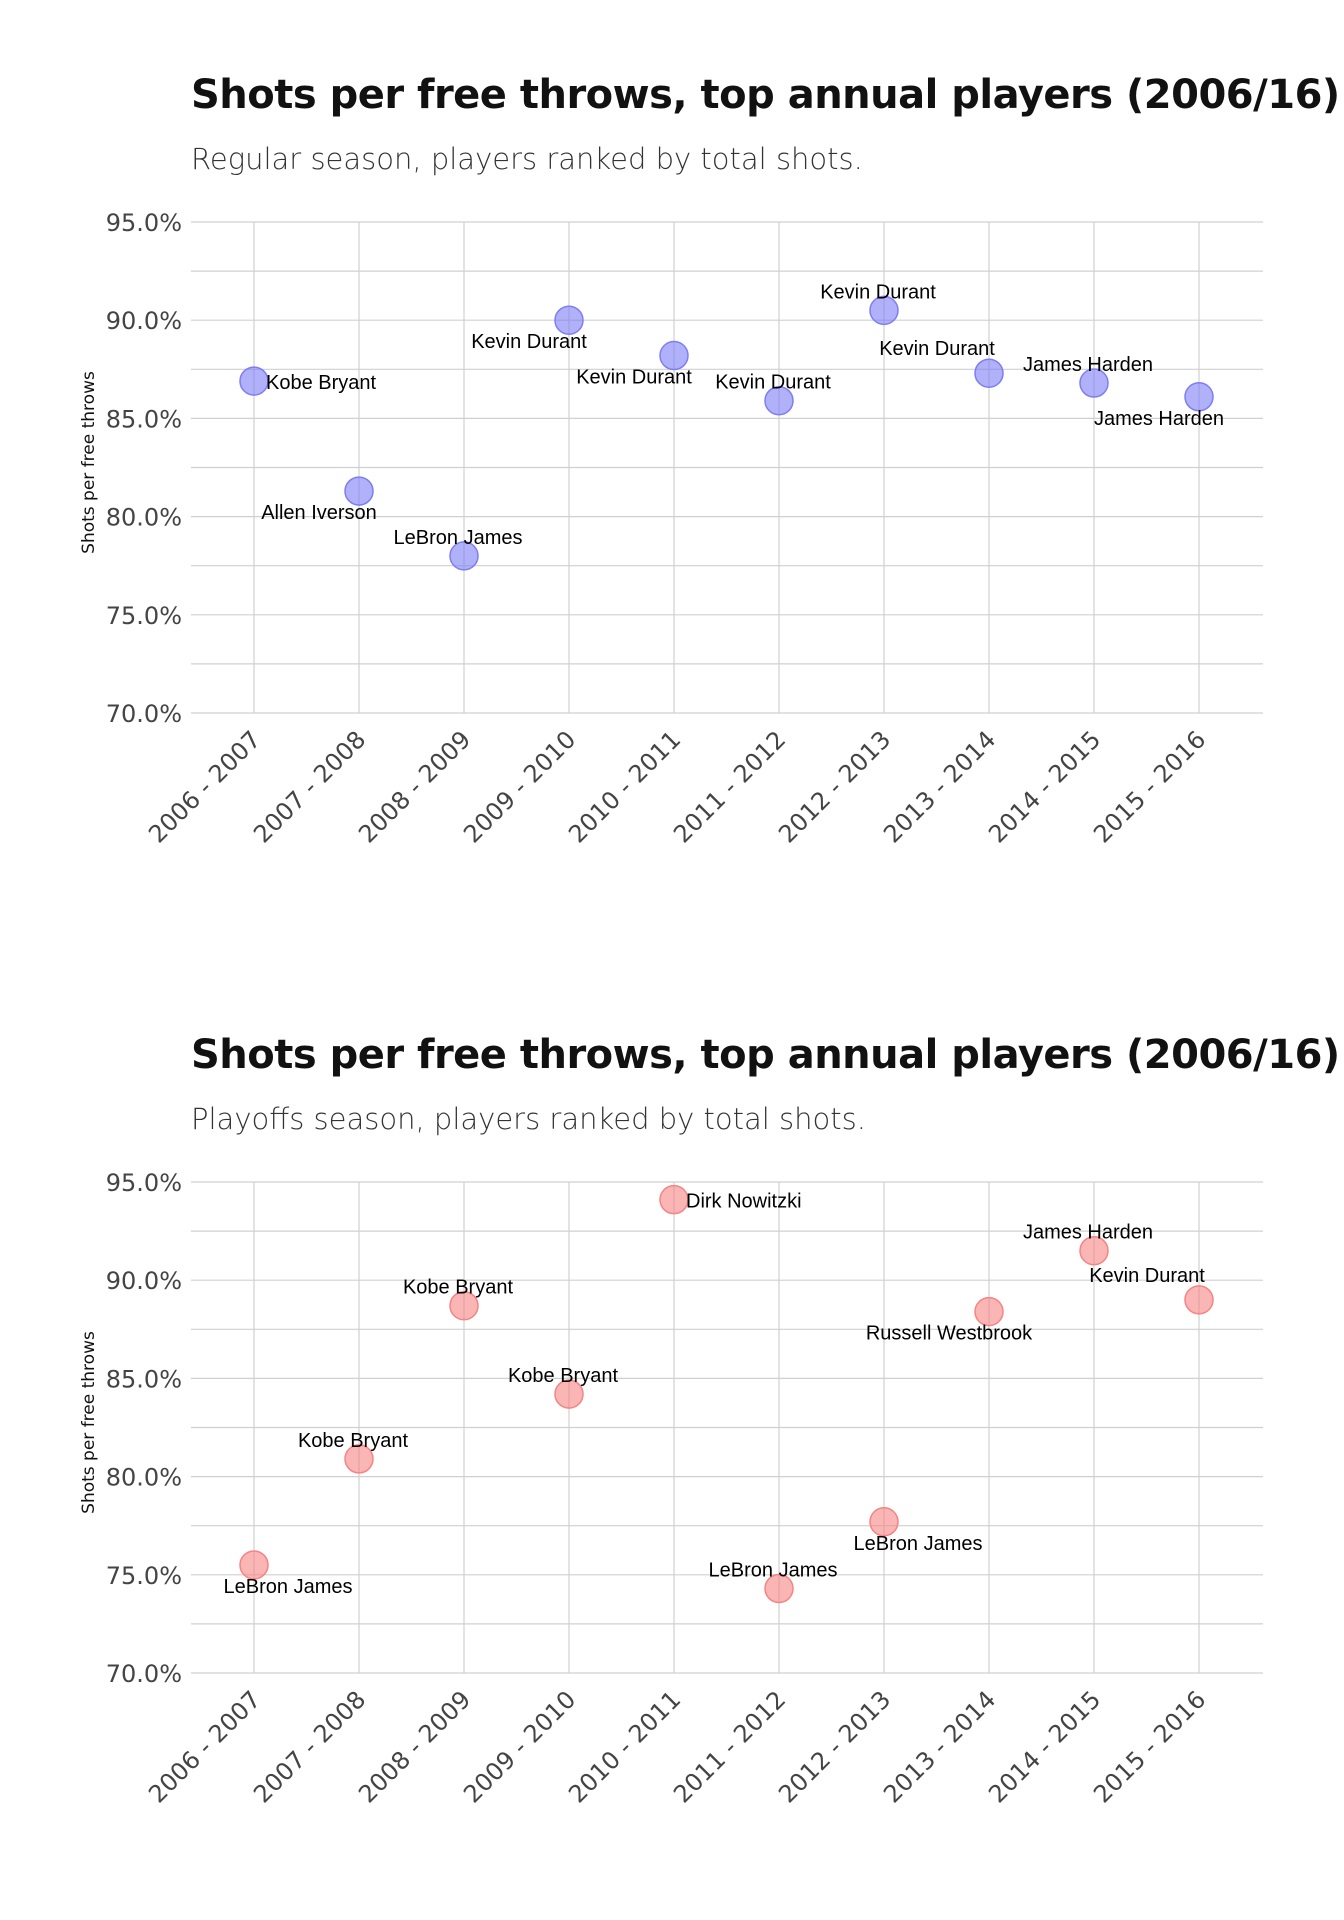 The width and height of the screenshot is (1344, 1920). Describe the element at coordinates (949, 1334) in the screenshot. I see `data-label: Russell Westbrook` at that location.